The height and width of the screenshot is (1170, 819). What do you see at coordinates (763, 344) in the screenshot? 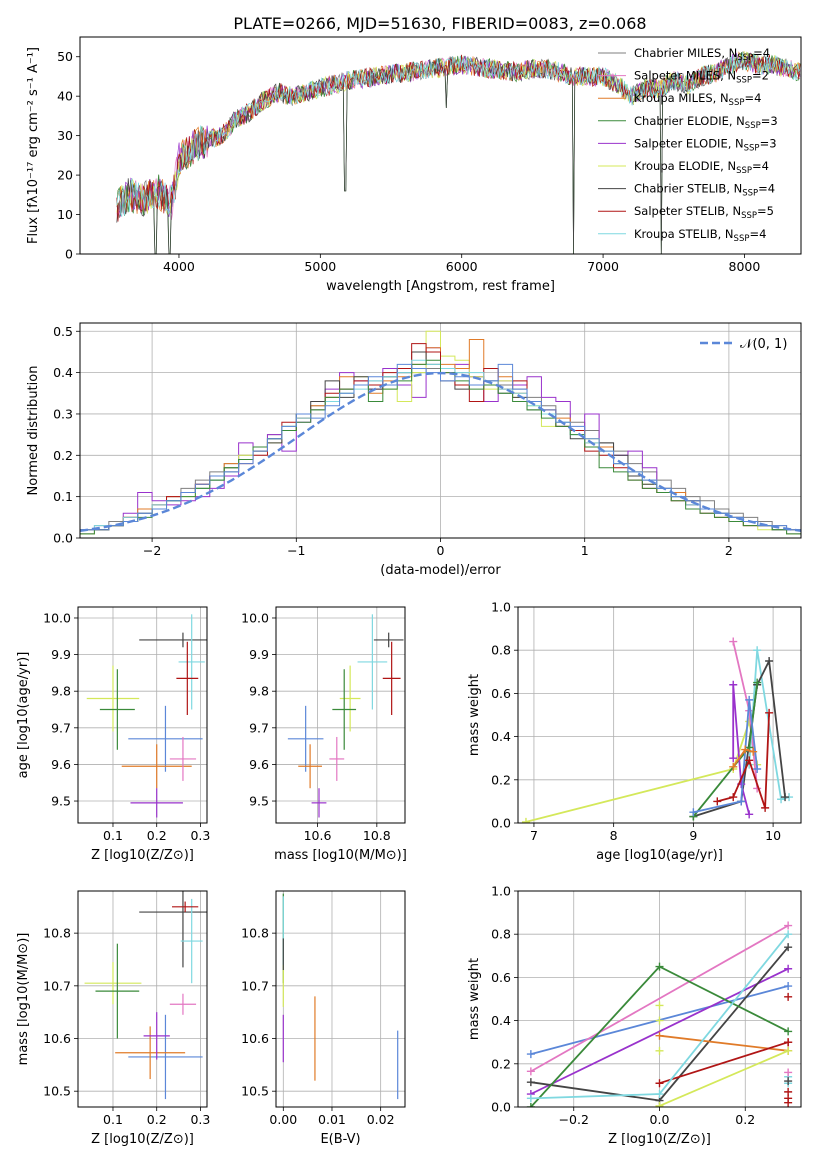
I see `legend-label: 𝒩(0, 1)` at bounding box center [763, 344].